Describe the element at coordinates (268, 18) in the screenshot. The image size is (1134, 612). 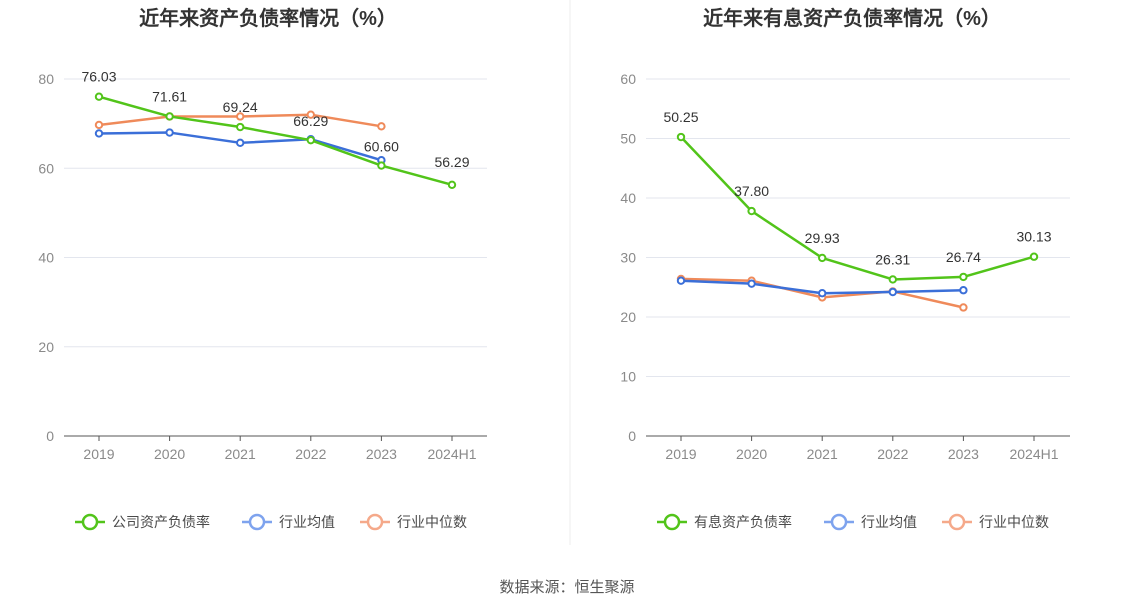
I see `chart-title: 近年来资产负债率情况（%）` at that location.